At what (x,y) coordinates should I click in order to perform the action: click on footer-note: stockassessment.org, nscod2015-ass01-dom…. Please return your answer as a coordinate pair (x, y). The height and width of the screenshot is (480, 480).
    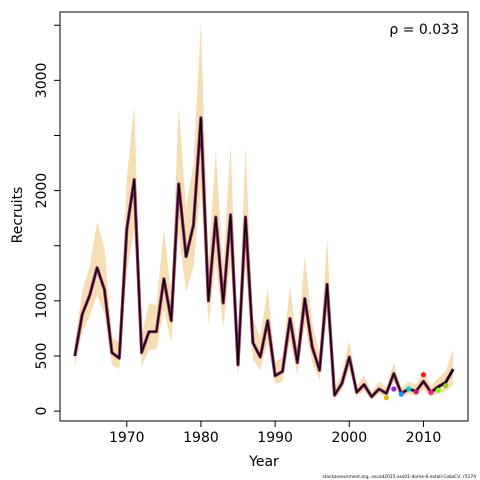
    Looking at the image, I should click on (399, 477).